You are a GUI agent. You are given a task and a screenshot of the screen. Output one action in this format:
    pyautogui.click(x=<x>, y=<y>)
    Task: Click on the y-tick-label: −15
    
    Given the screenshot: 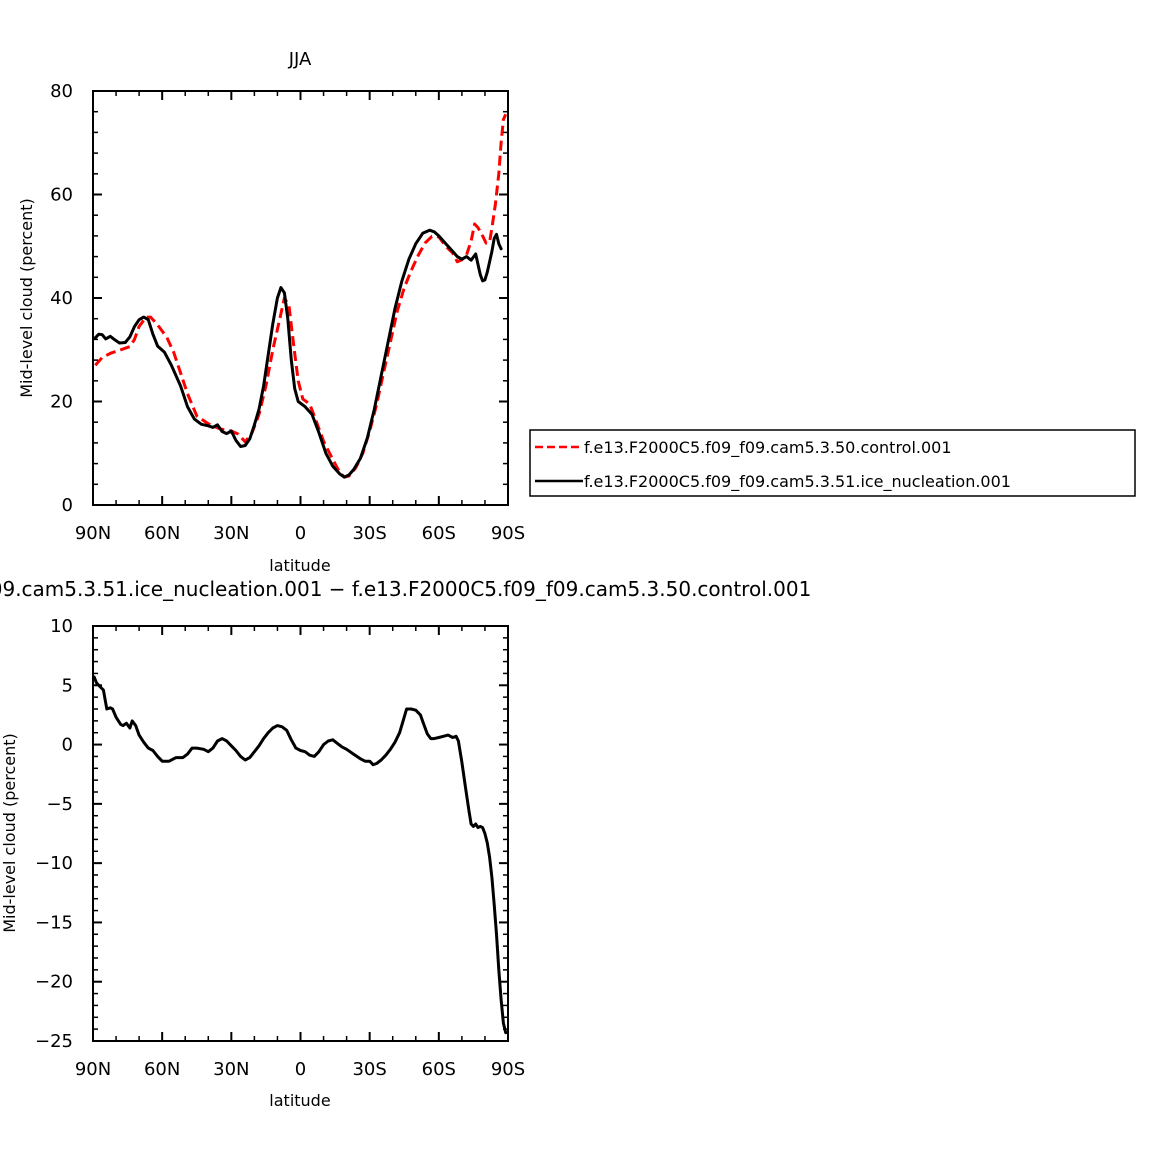 What is the action you would take?
    pyautogui.click(x=54, y=922)
    